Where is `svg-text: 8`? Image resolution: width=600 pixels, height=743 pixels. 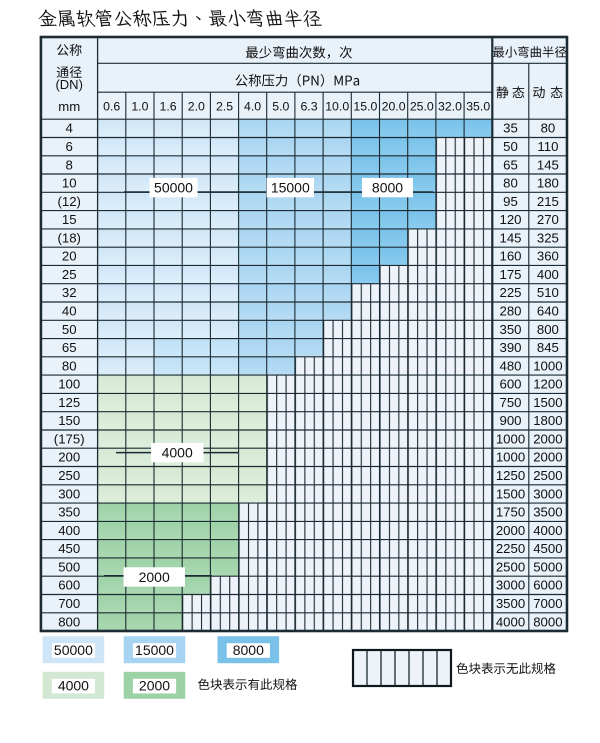
svg-text: 8 is located at coordinates (69, 164).